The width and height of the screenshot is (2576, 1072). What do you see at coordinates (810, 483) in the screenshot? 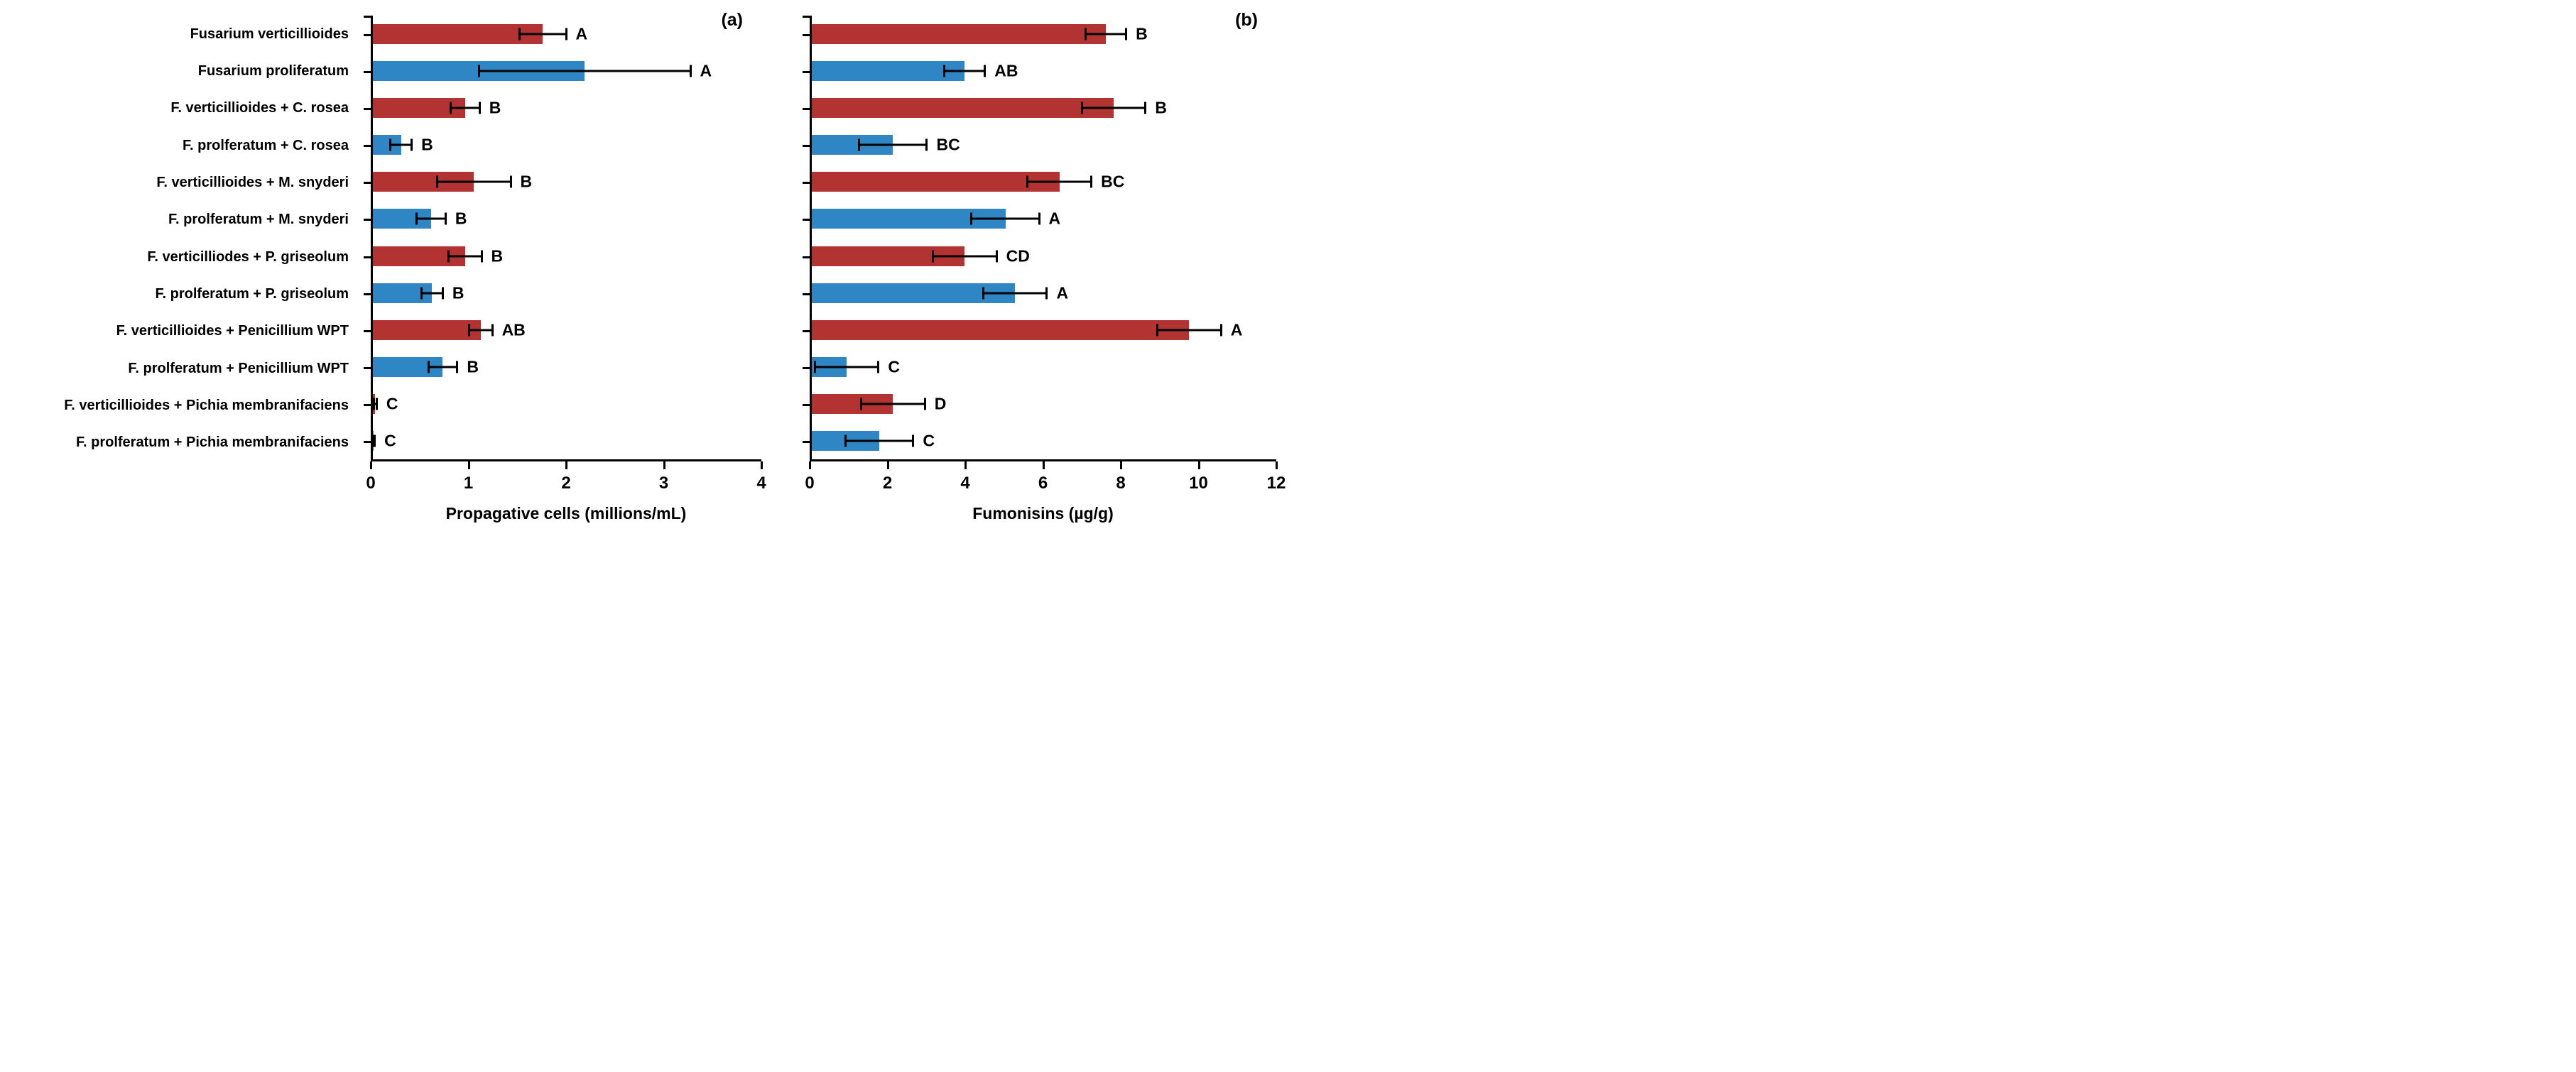
I see `x-tick-label: 0` at bounding box center [810, 483].